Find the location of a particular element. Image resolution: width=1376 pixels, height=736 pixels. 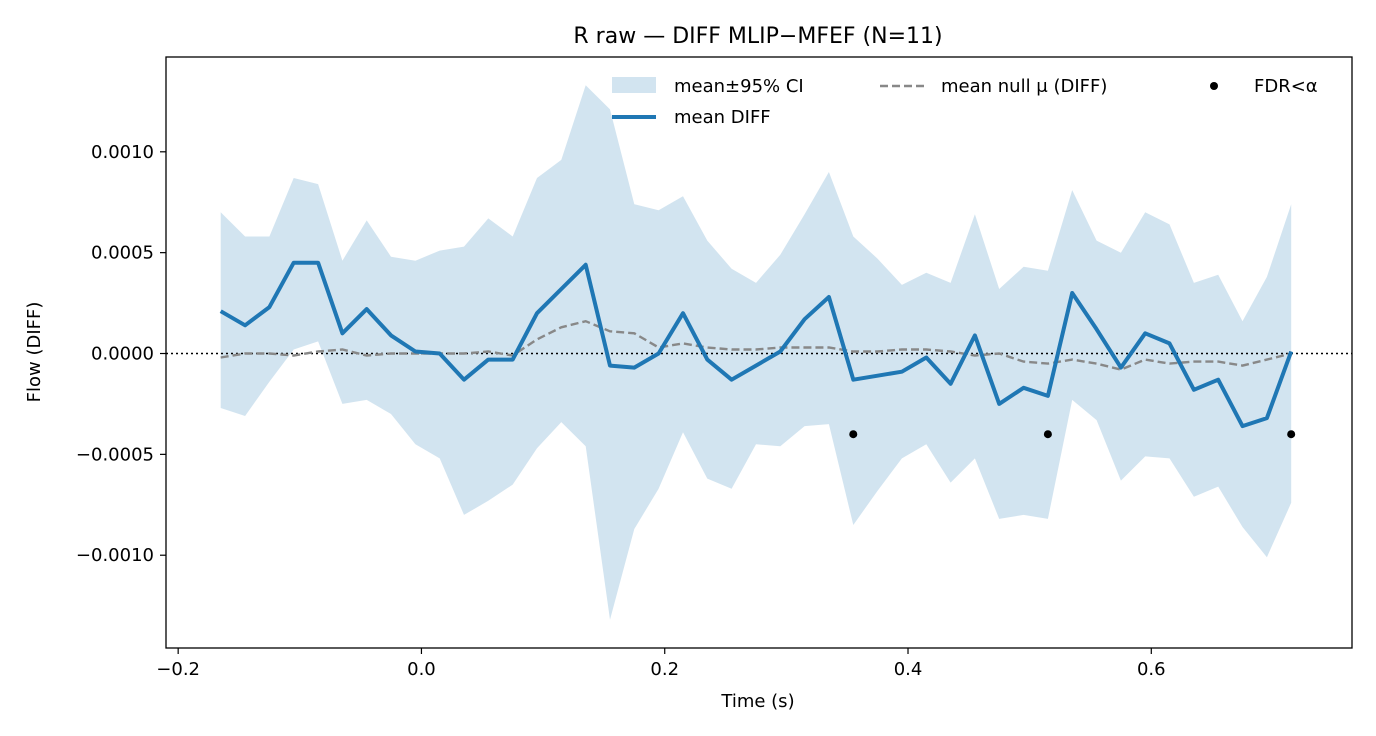

legend-mean-label: mean DIFF is located at coordinates (722, 117).